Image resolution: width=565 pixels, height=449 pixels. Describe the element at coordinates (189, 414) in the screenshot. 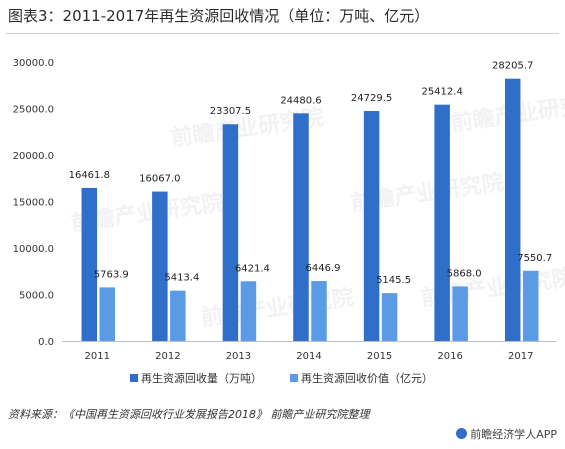

I see `source-note: 资料来源：《中国再生资源回收行业发展报告2018》 前瞻产业研究院整理` at that location.